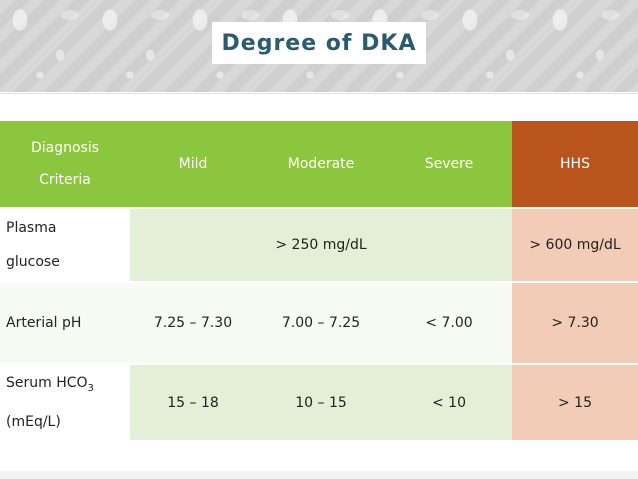 The width and height of the screenshot is (638, 479). What do you see at coordinates (193, 165) in the screenshot?
I see `header-mild: Mild` at bounding box center [193, 165].